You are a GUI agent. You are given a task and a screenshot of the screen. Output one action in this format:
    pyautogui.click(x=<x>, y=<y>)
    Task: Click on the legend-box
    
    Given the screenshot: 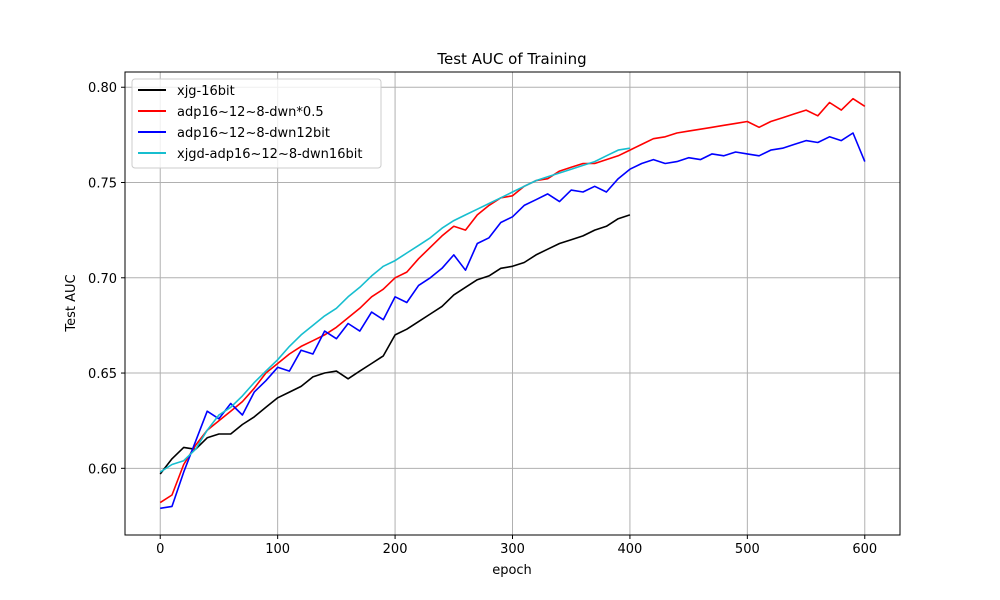 What is the action you would take?
    pyautogui.click(x=256, y=123)
    